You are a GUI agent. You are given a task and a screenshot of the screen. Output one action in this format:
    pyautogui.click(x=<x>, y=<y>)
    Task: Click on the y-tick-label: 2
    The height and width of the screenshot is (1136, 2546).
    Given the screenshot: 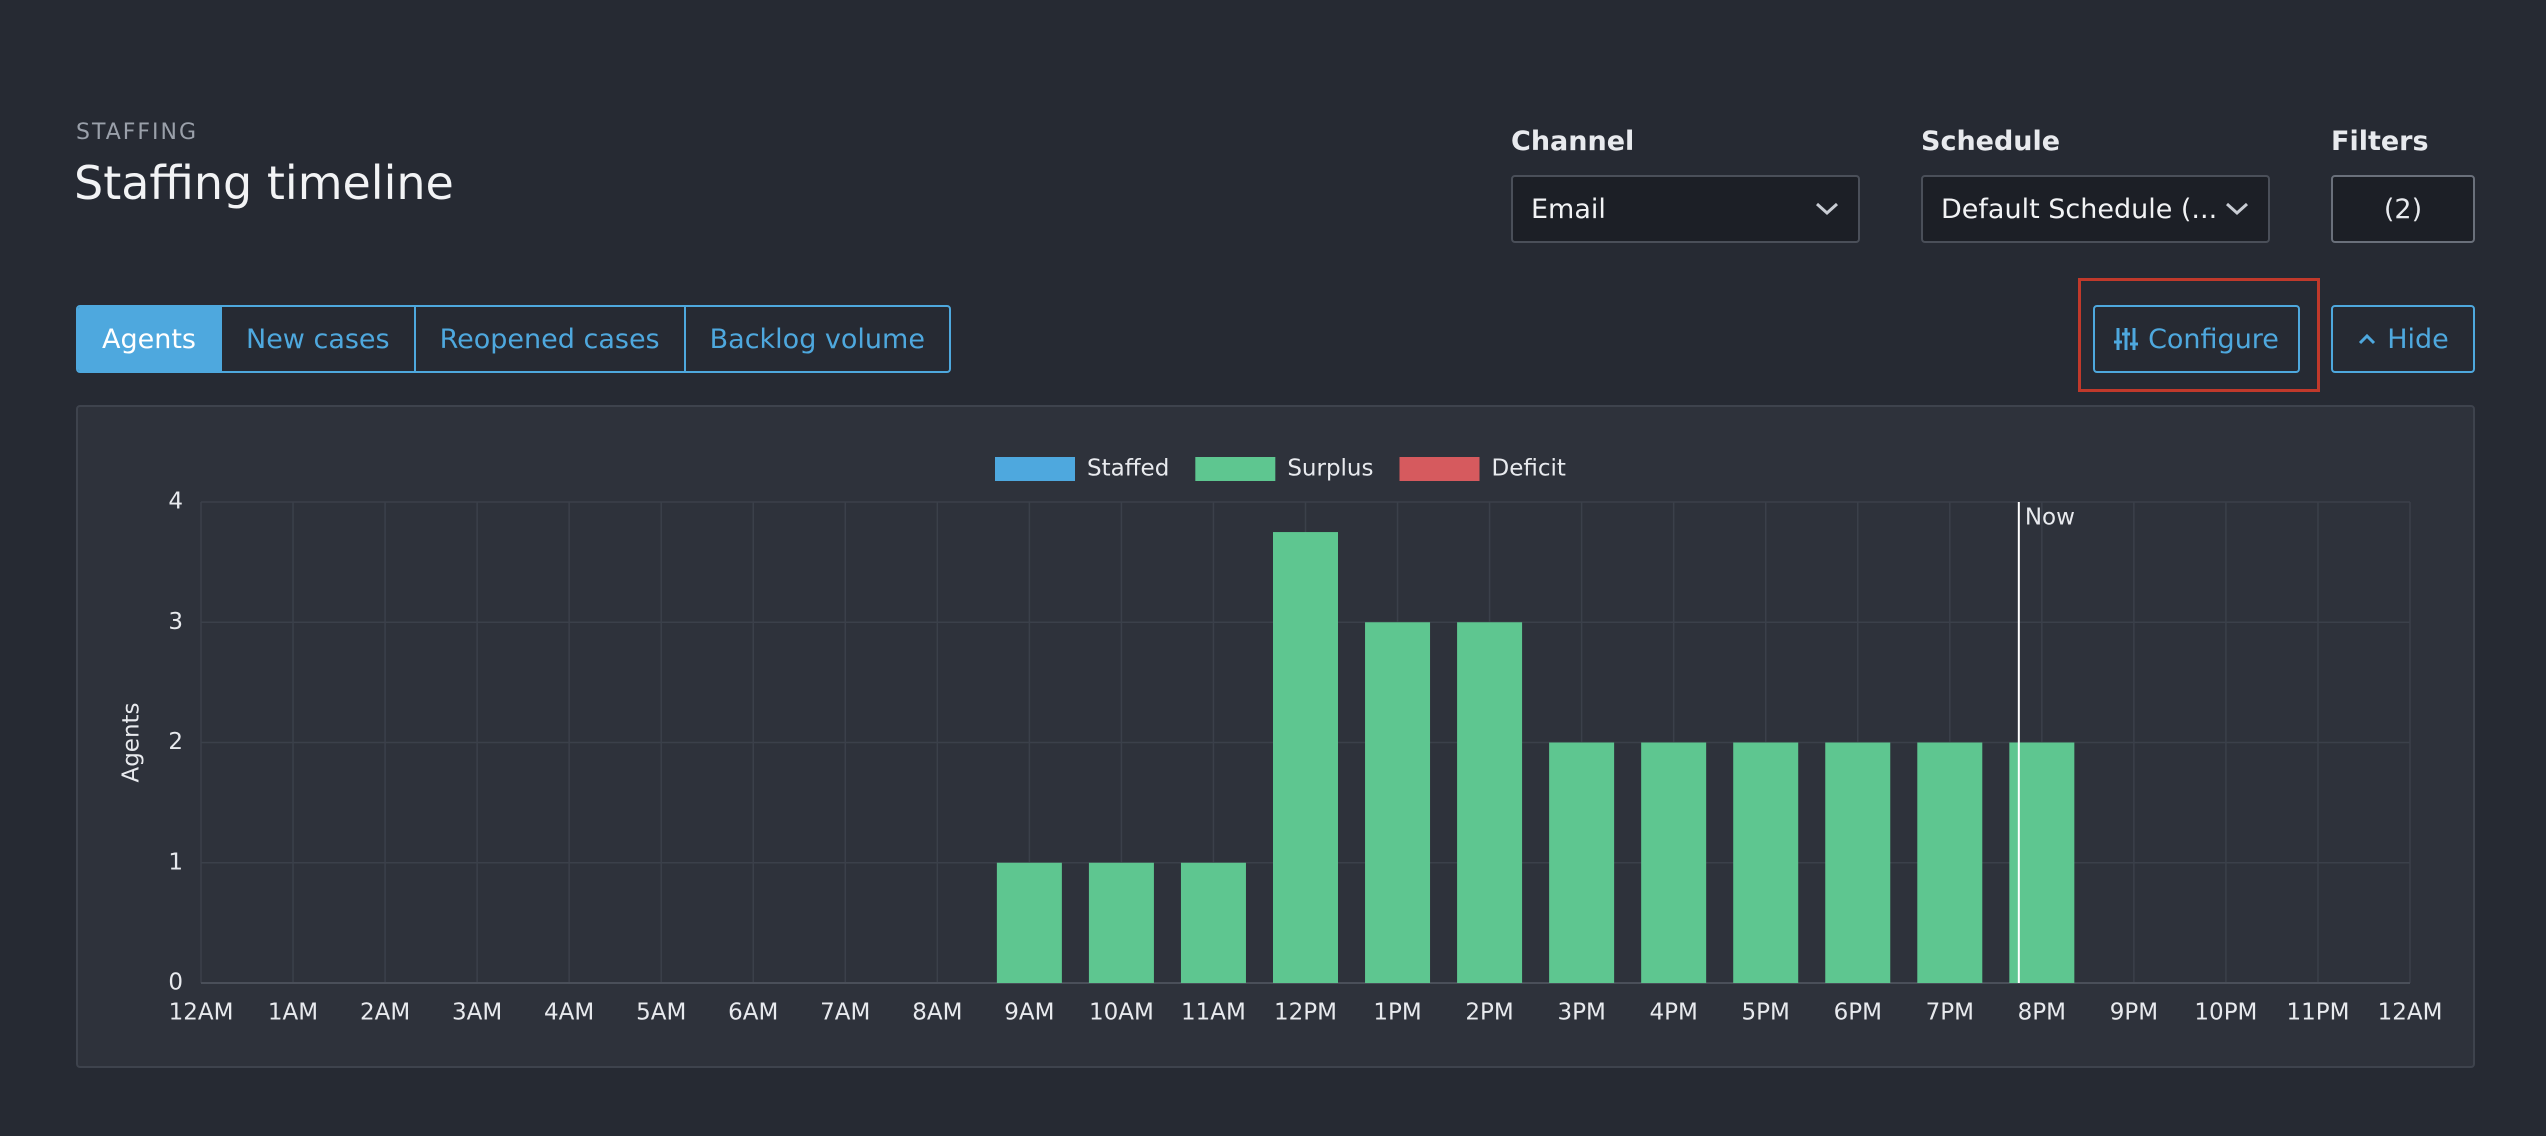 What is the action you would take?
    pyautogui.click(x=175, y=742)
    